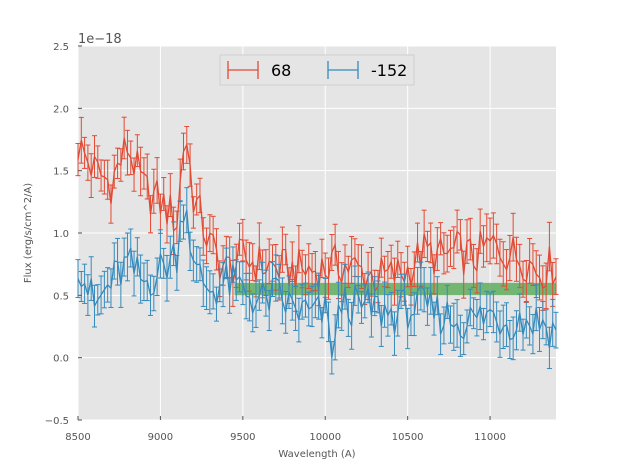 Image resolution: width=617 pixels, height=467 pixels. What do you see at coordinates (160, 437) in the screenshot?
I see `x-tick-label: 9000` at bounding box center [160, 437].